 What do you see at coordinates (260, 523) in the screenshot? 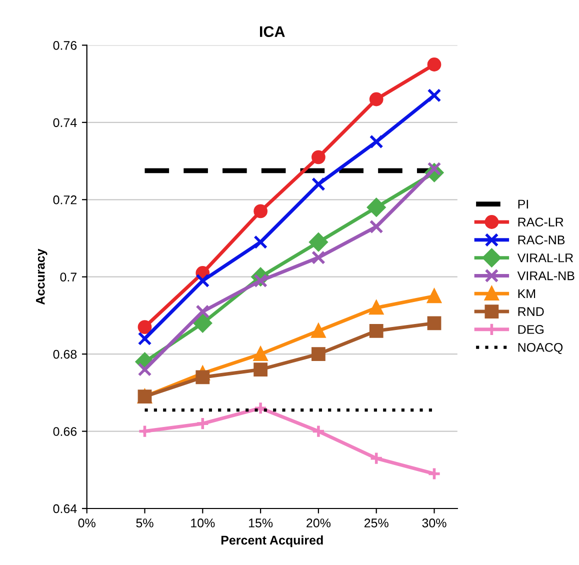
I see `x-tick-label: 15%` at bounding box center [260, 523].